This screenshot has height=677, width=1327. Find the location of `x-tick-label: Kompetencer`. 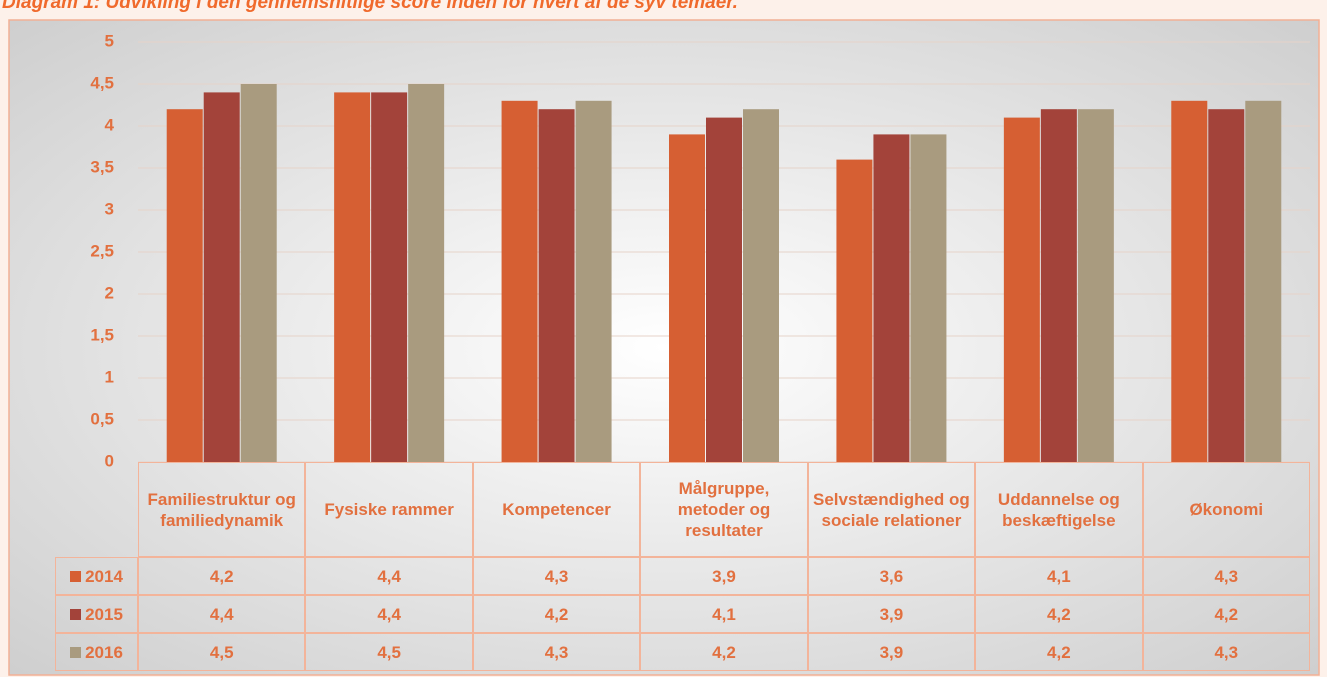

x-tick-label: Kompetencer is located at coordinates (556, 509).